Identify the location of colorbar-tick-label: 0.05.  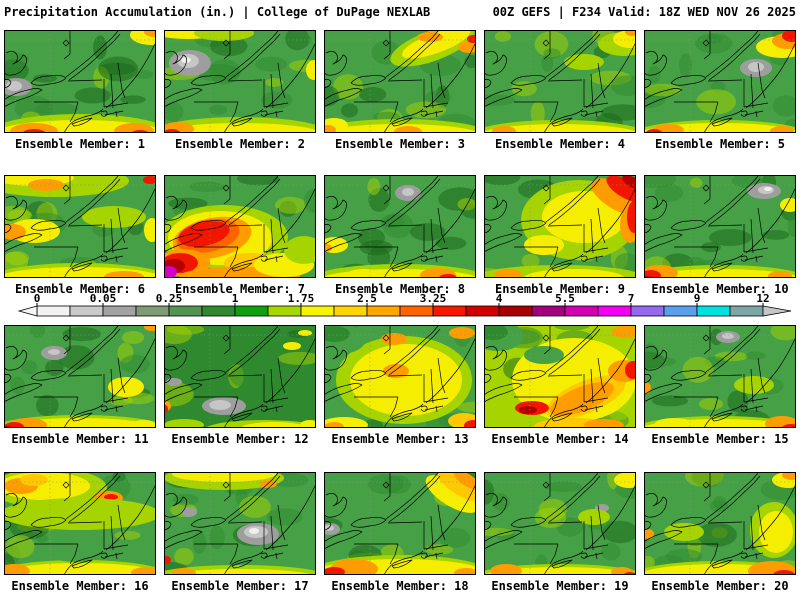
(103, 299).